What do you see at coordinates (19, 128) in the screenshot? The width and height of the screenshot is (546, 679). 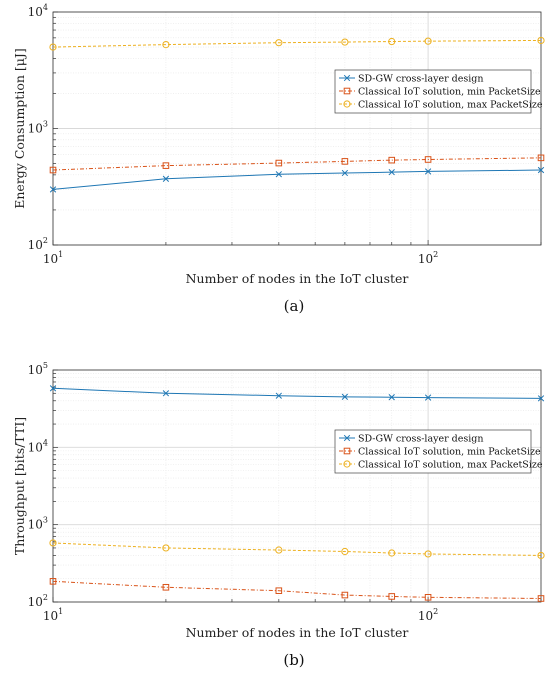 I see `y-axis-label: Energy Consumption [μJ]` at bounding box center [19, 128].